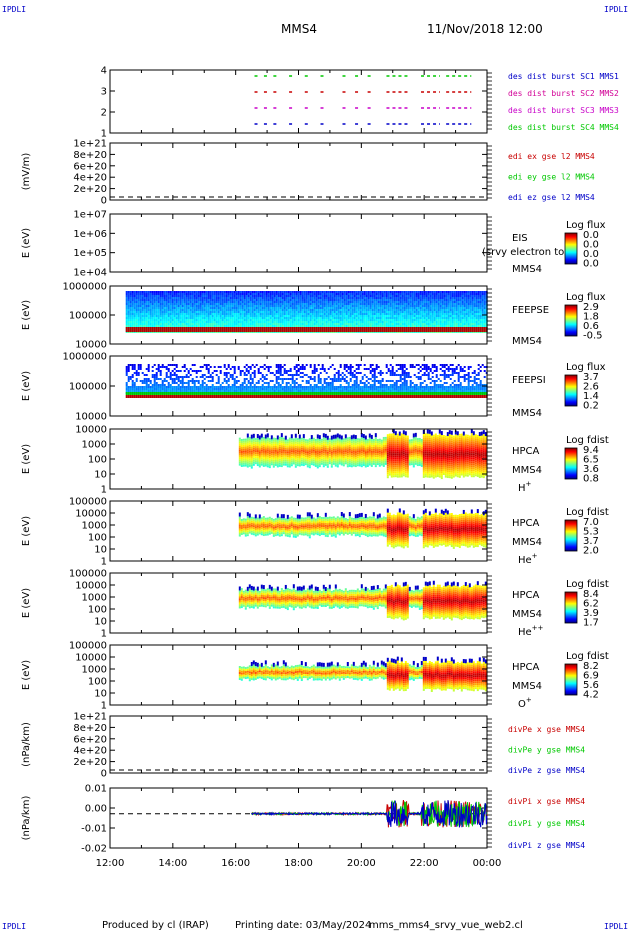  Describe the element at coordinates (299, 29) in the screenshot. I see `spacecraft-title: MMS4` at that location.